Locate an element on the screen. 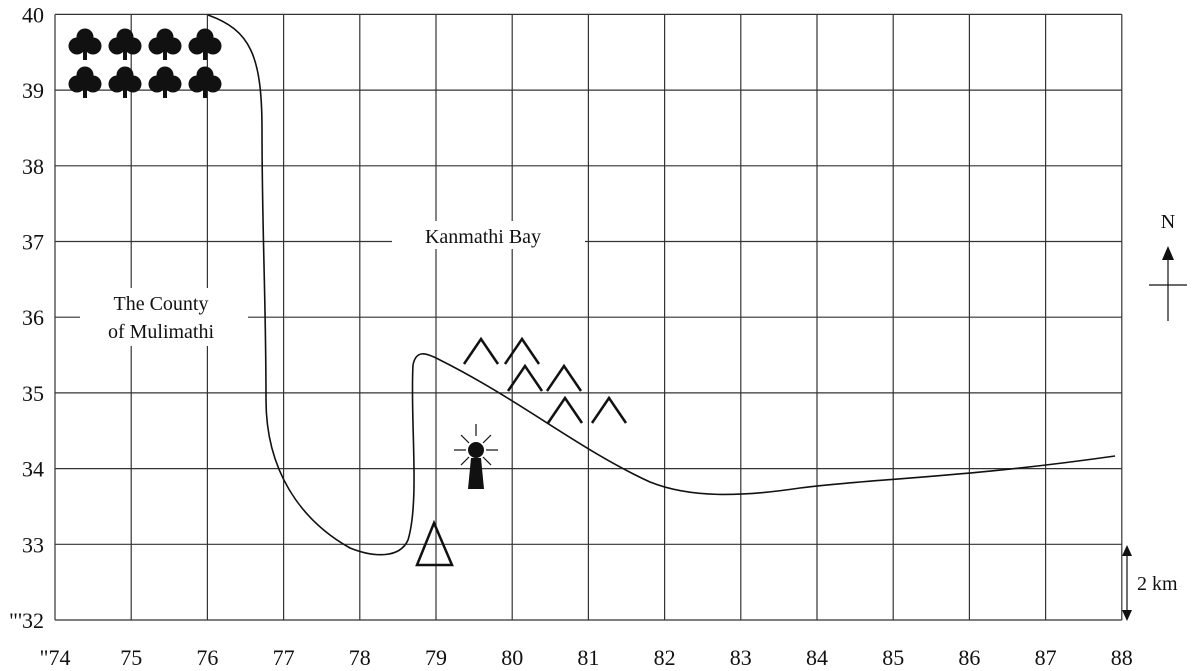 The image size is (1203, 671). northing-label: 39 is located at coordinates (33, 90).